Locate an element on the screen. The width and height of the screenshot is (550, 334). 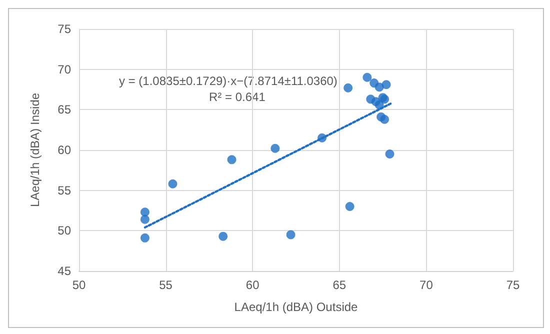
y-tick-label: 70 is located at coordinates (65, 69).